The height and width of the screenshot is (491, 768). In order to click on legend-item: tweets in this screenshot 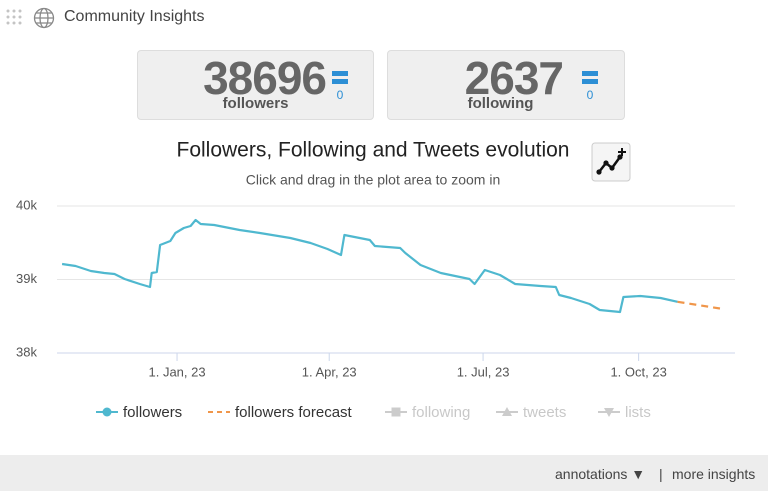, I will do `click(531, 412)`.